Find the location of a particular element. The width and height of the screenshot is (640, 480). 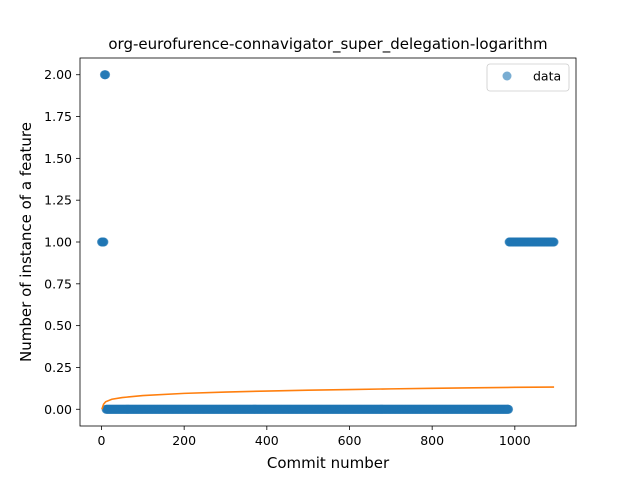

y-tick-label: 1.25 is located at coordinates (58, 200).